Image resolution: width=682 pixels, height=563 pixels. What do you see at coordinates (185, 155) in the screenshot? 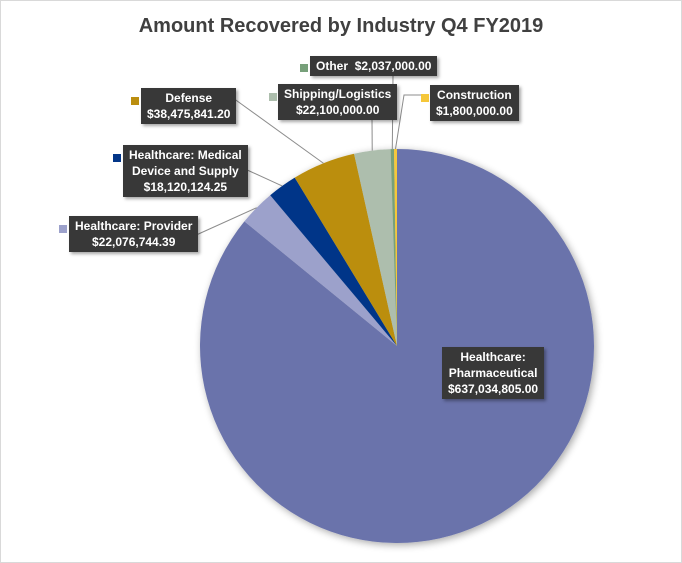
I see `data-label-category: Healthcare: Medical` at bounding box center [185, 155].